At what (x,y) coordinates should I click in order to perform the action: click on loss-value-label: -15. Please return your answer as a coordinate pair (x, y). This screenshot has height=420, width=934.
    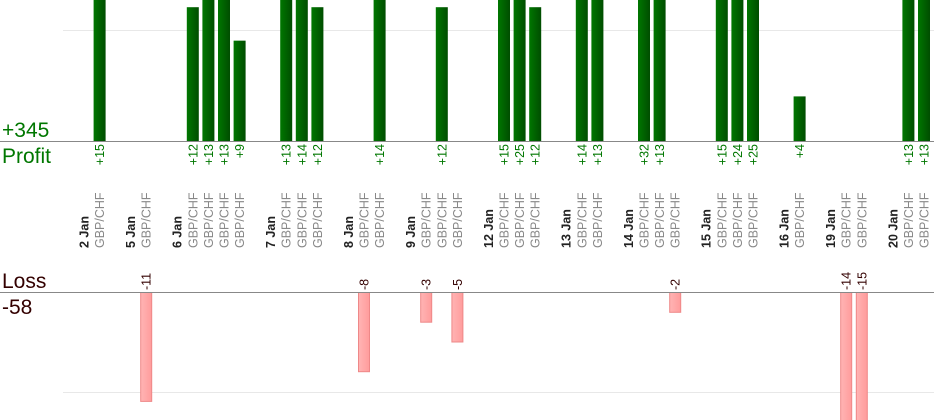
    Looking at the image, I should click on (862, 281).